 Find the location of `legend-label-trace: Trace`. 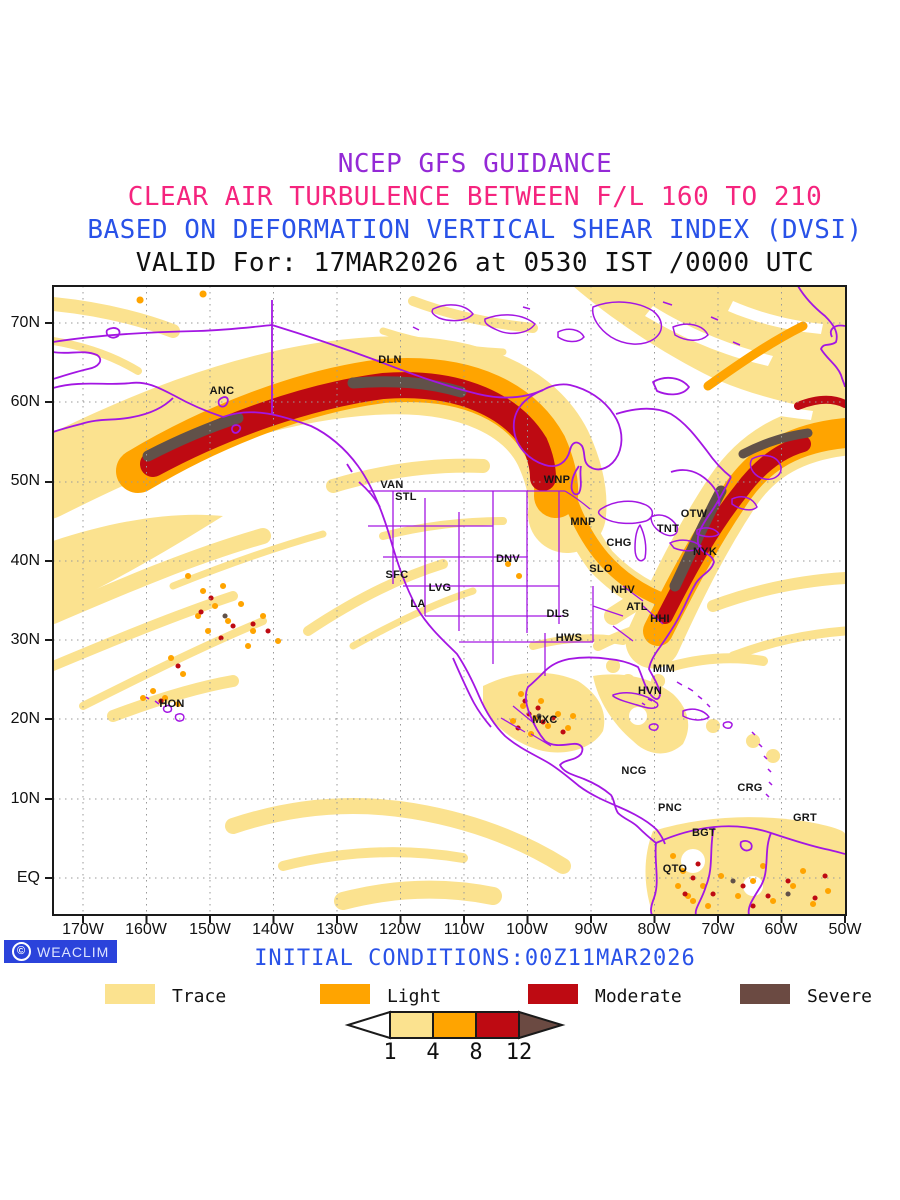

legend-label-trace: Trace is located at coordinates (199, 996).